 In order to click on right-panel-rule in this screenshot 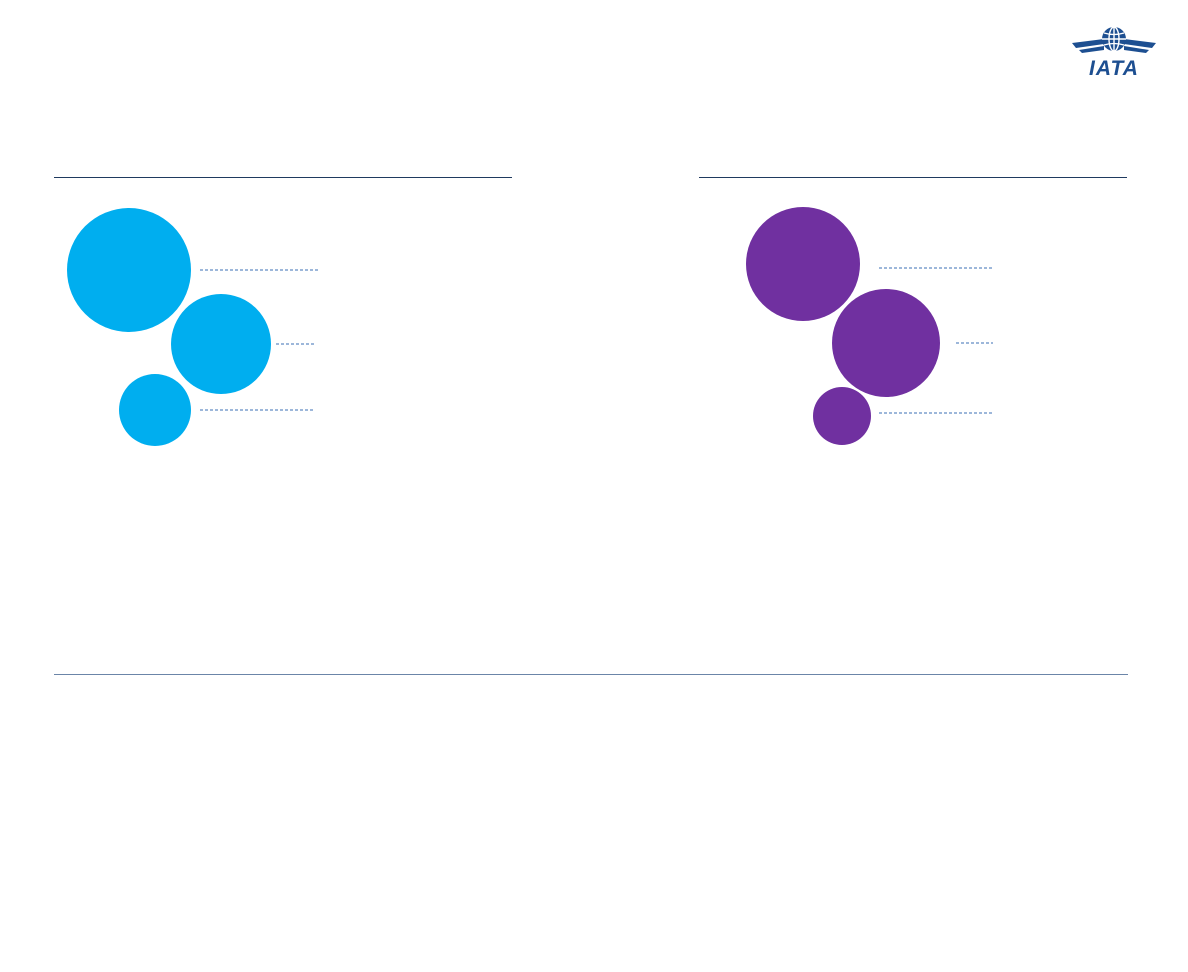, I will do `click(913, 177)`.